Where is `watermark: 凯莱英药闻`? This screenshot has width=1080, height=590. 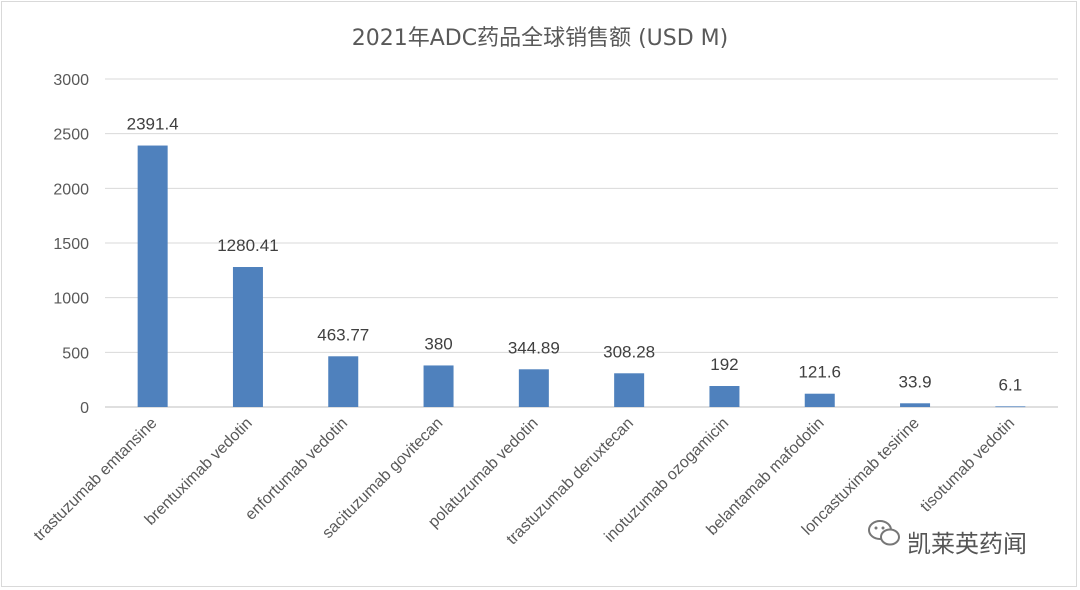
watermark: 凯莱英药闻 is located at coordinates (947, 539).